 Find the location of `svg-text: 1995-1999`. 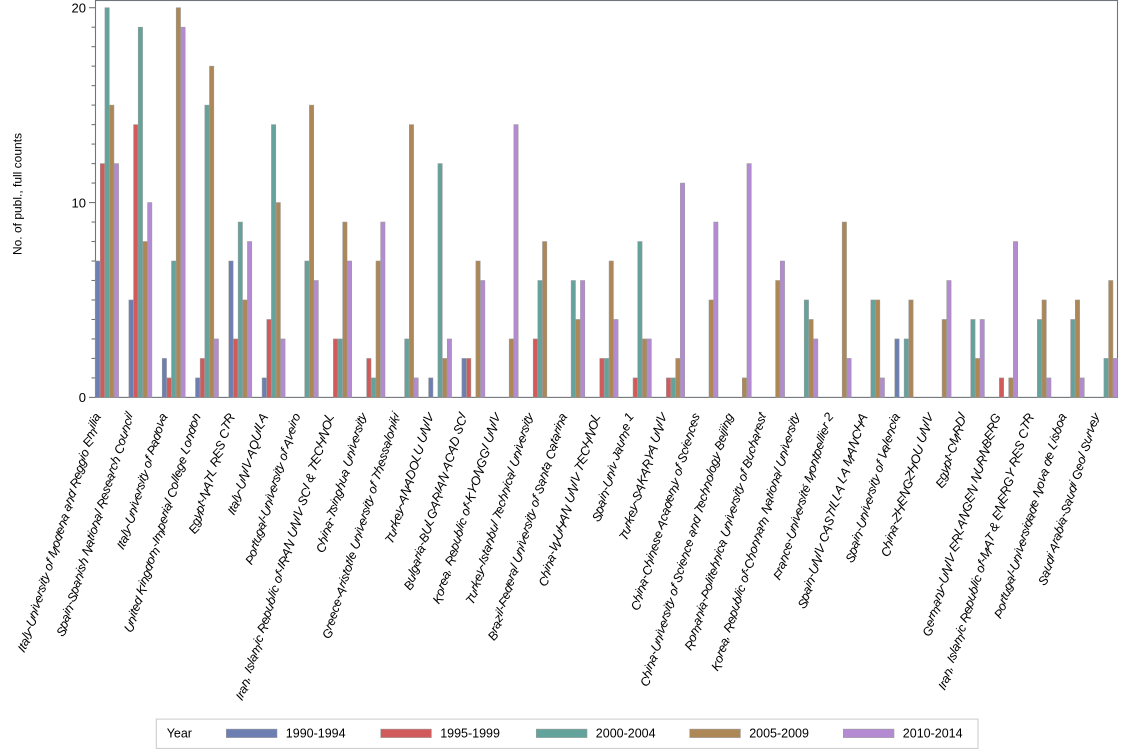

svg-text: 1995-1999 is located at coordinates (470, 734).